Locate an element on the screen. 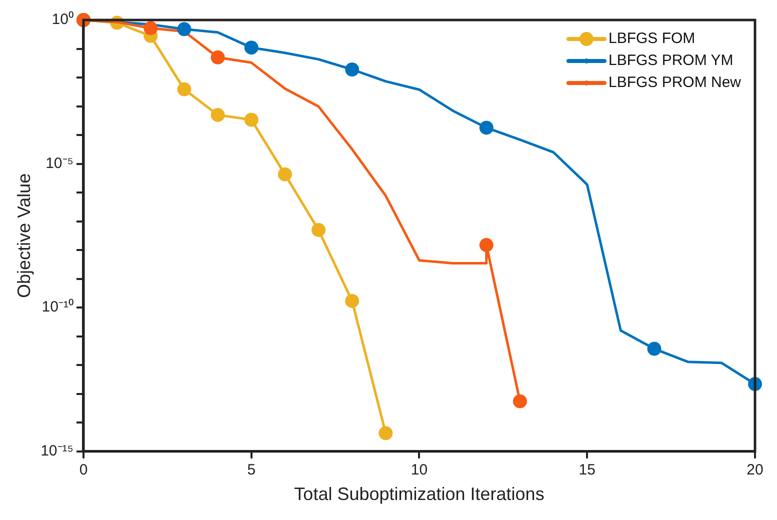 Image resolution: width=777 pixels, height=520 pixels. y-tick-label: 10⁻¹⁰ is located at coordinates (58, 307).